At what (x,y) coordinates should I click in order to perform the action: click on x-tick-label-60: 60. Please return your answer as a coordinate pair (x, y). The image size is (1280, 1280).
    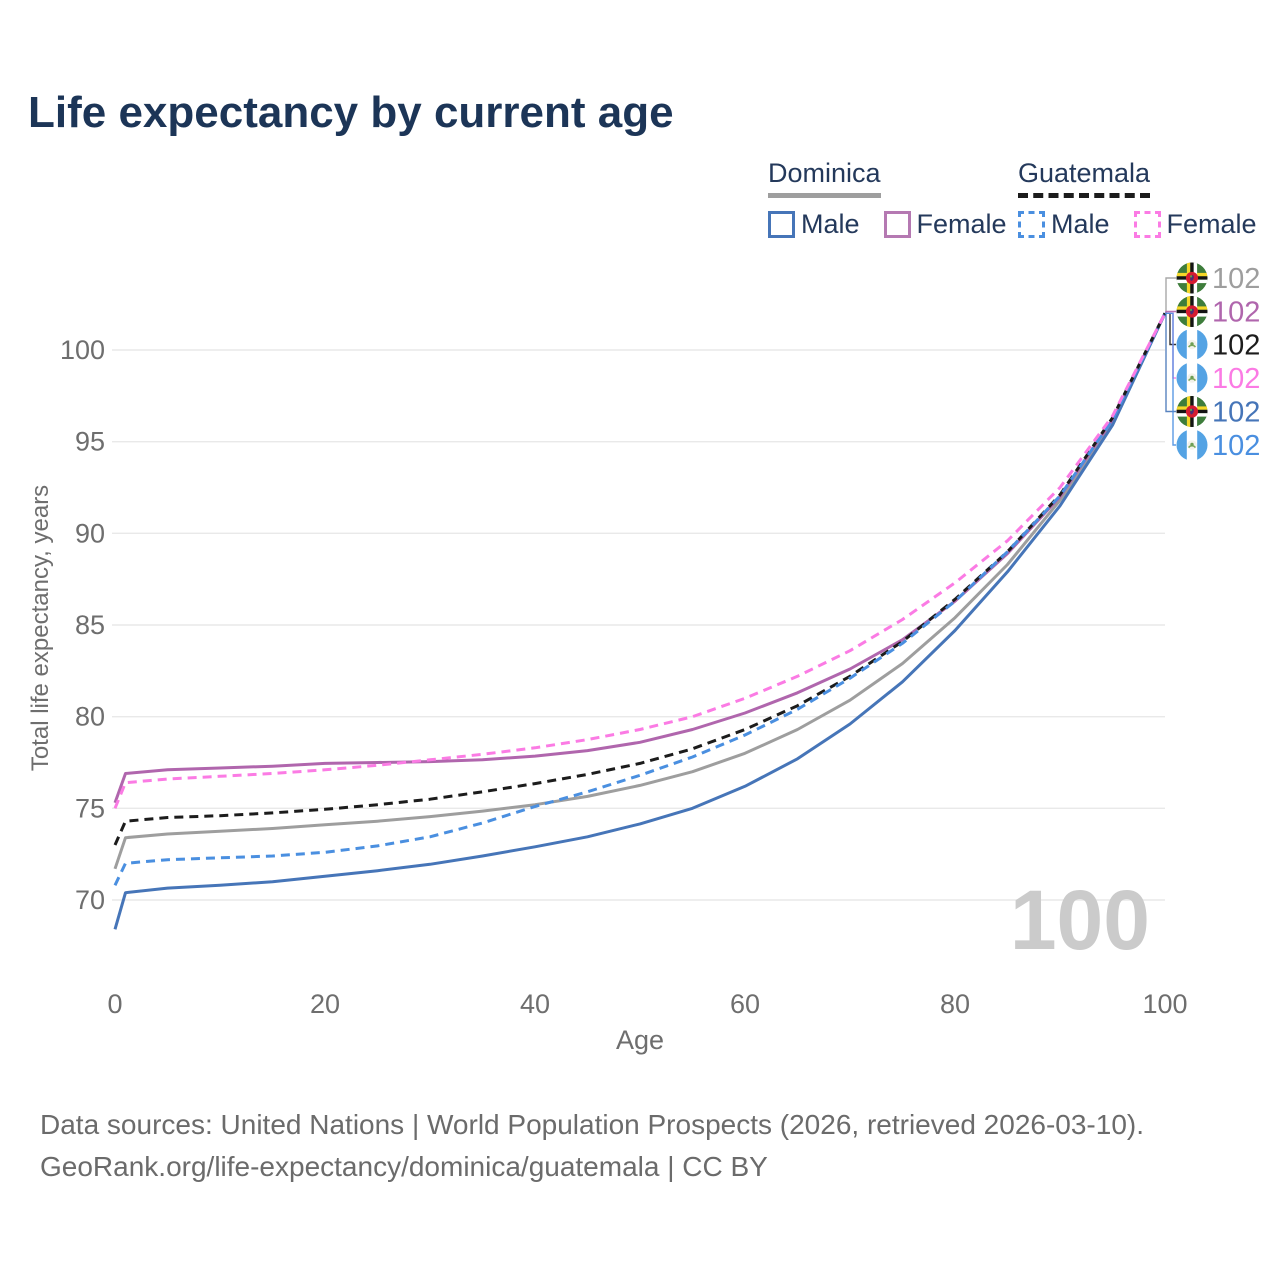
    Looking at the image, I should click on (745, 1004).